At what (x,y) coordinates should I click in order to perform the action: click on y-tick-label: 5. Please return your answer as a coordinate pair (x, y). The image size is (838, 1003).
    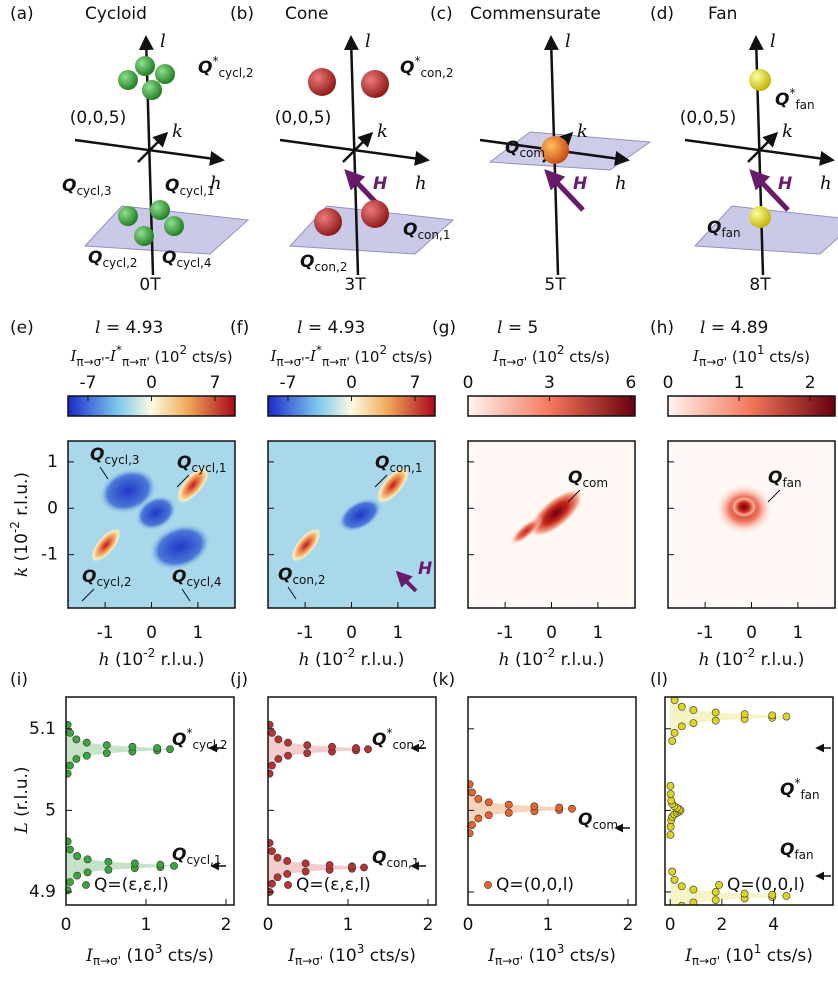
    Looking at the image, I should click on (50, 810).